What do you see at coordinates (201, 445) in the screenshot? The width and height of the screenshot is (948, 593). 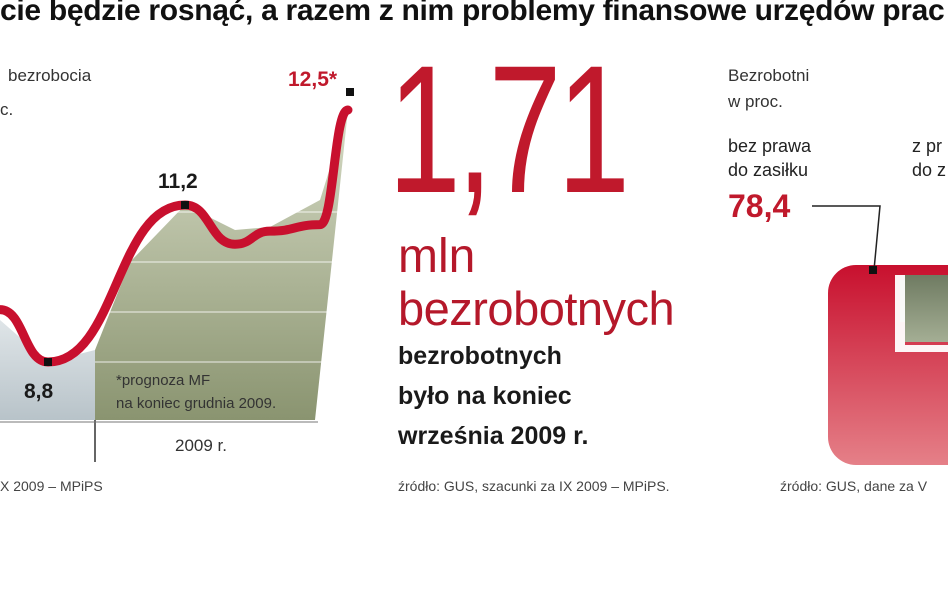 I see `x-axis-label: 2009 r.` at bounding box center [201, 445].